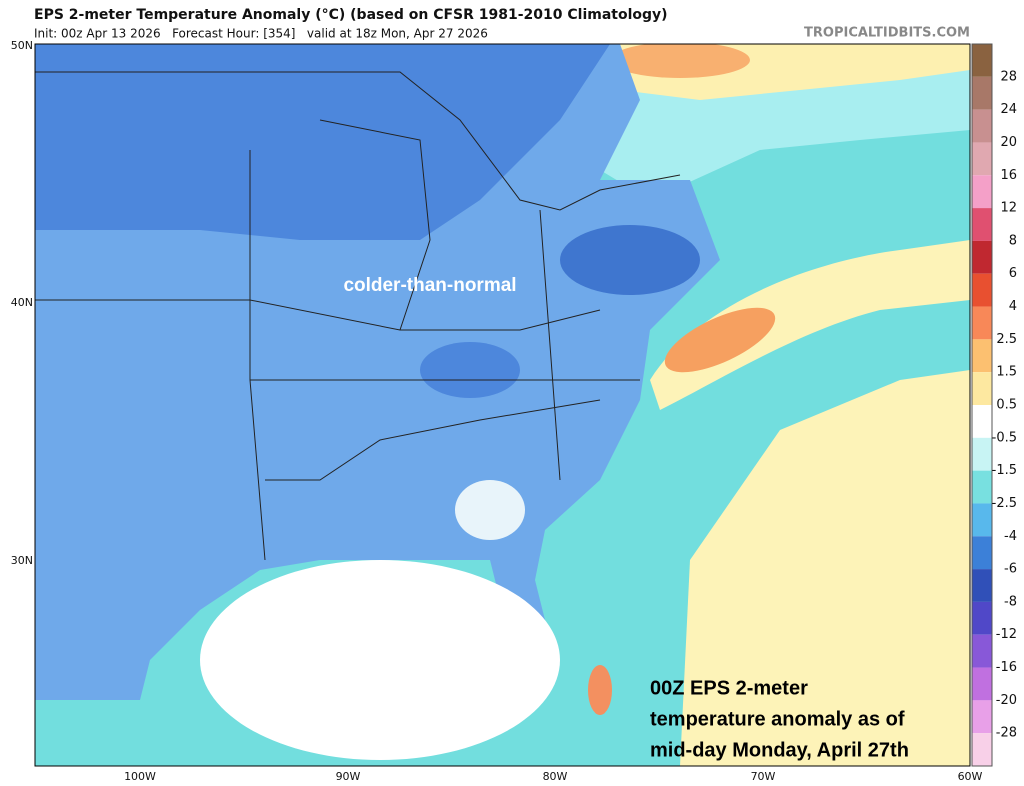 The width and height of the screenshot is (1024, 786). Describe the element at coordinates (600, 690) in the screenshot. I see `cuba-warm` at that location.